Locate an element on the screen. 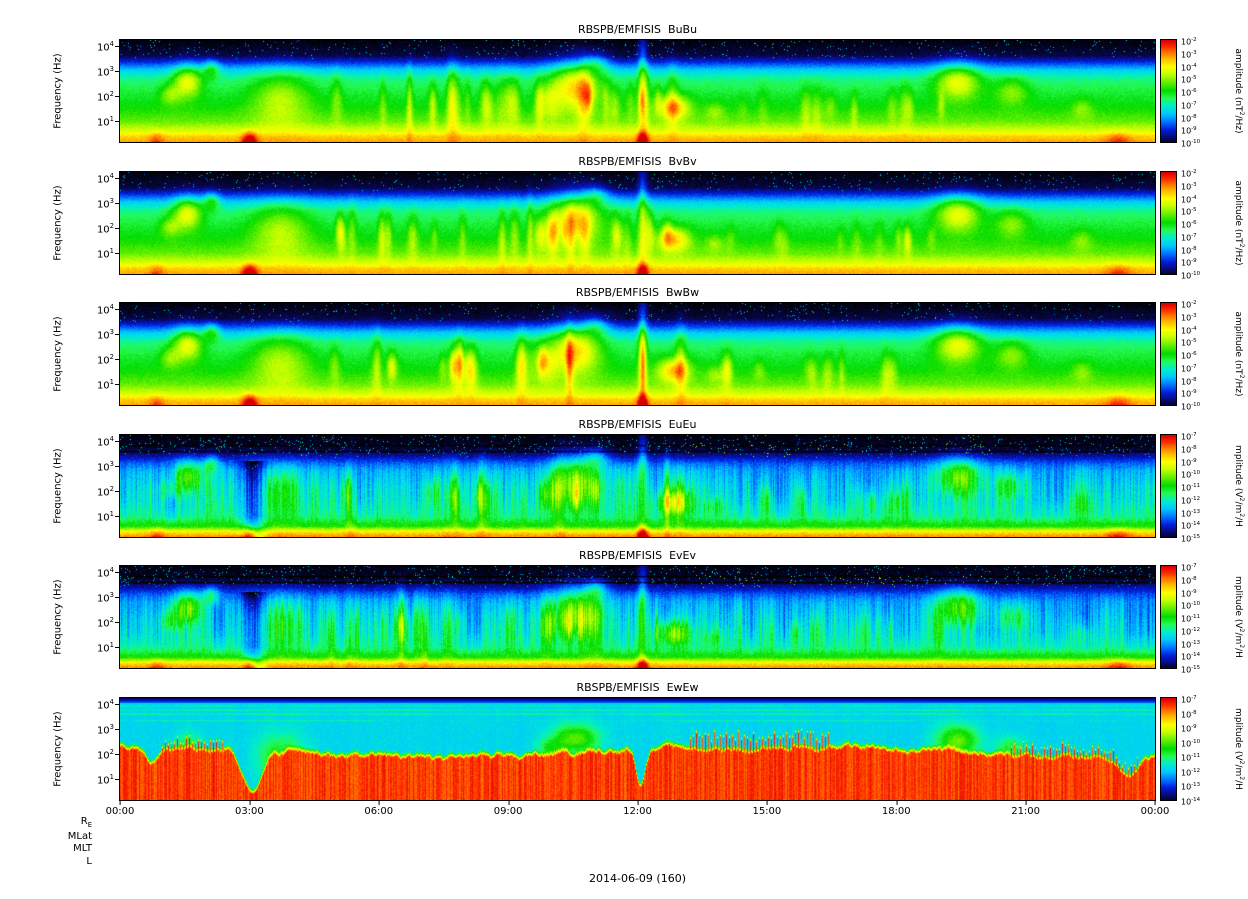  panel-title: RBSPB/EMFISIS EvEv is located at coordinates (637, 555).